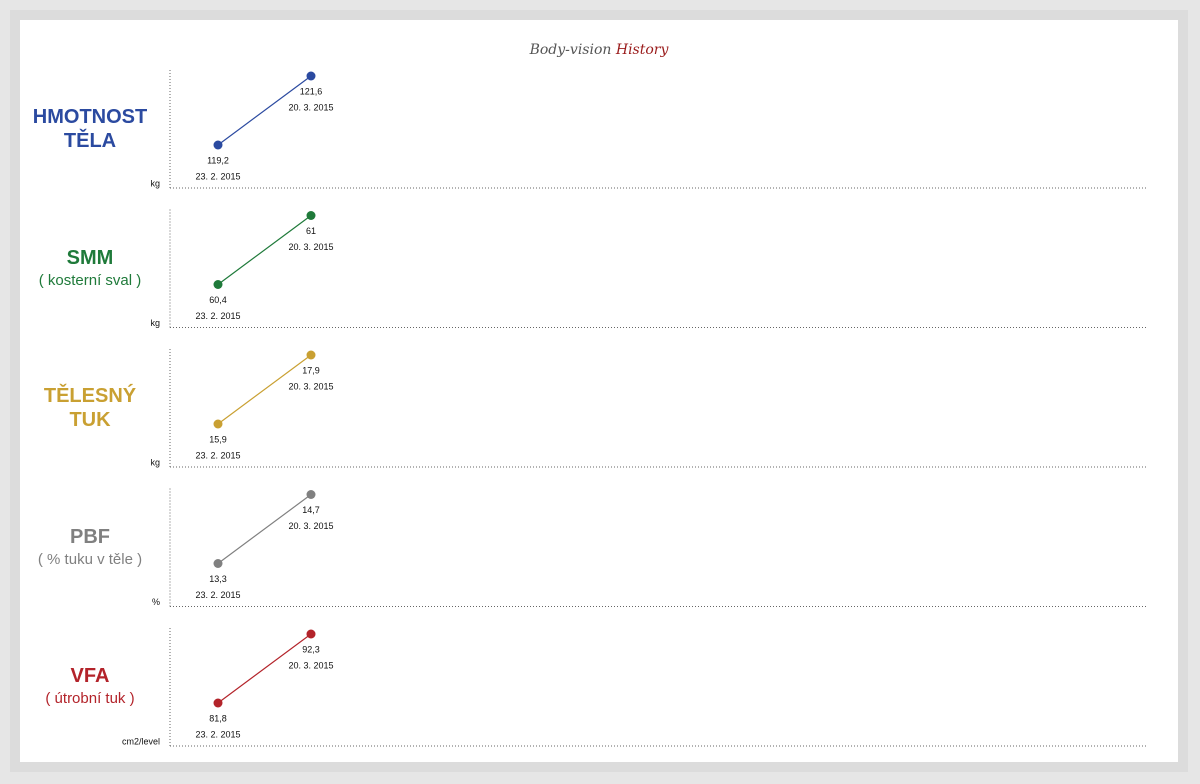 This screenshot has height=784, width=1200. I want to click on metric-label: VFA ( útrobní tuk ), so click(90, 687).